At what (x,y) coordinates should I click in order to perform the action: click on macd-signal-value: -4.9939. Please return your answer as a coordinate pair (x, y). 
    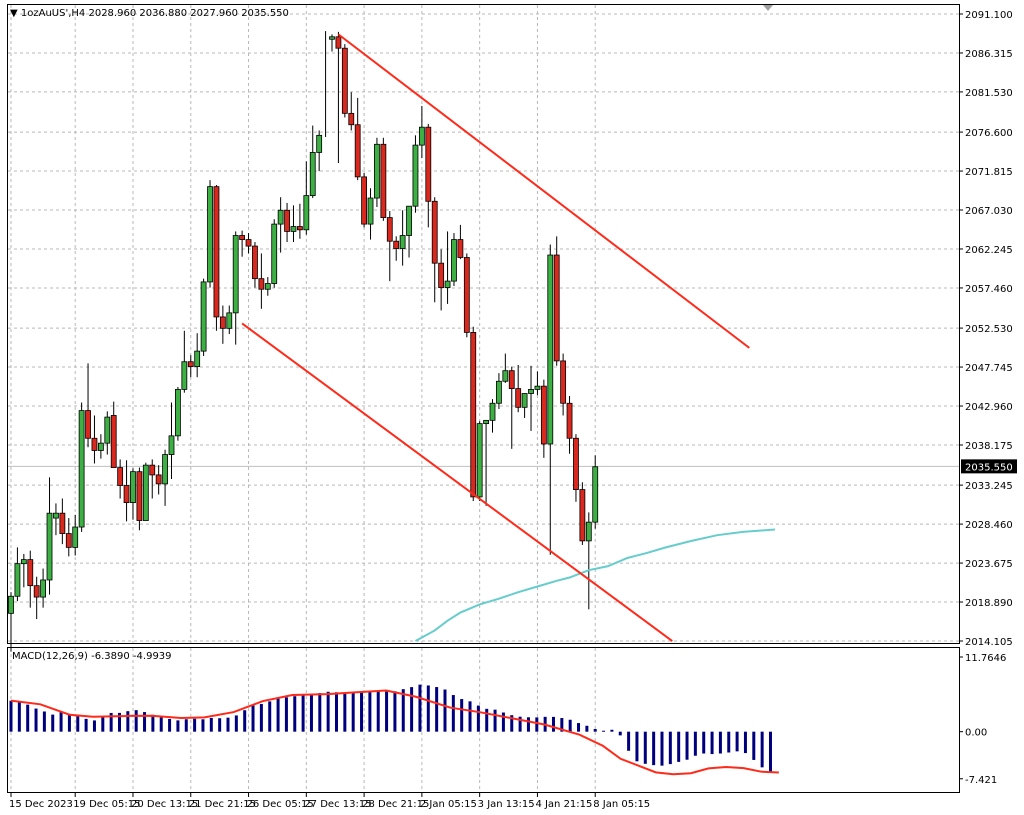
    Looking at the image, I should click on (152, 656).